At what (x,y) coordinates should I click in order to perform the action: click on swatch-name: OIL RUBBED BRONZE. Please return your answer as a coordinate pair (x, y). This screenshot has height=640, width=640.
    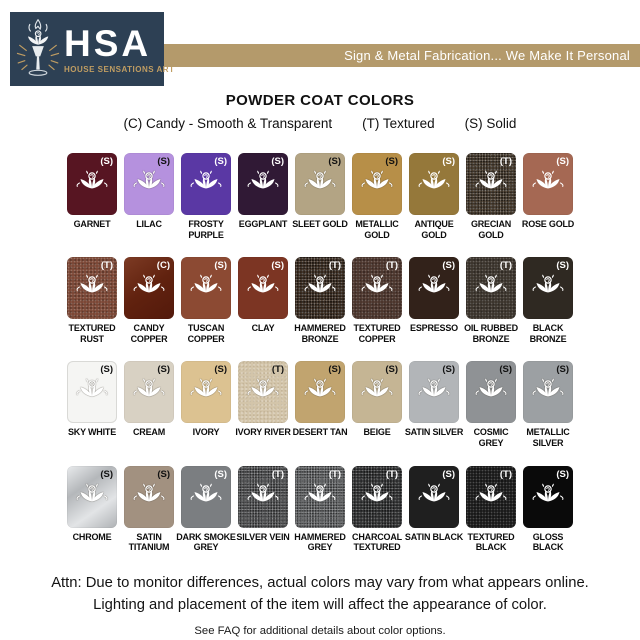
    Looking at the image, I should click on (491, 333).